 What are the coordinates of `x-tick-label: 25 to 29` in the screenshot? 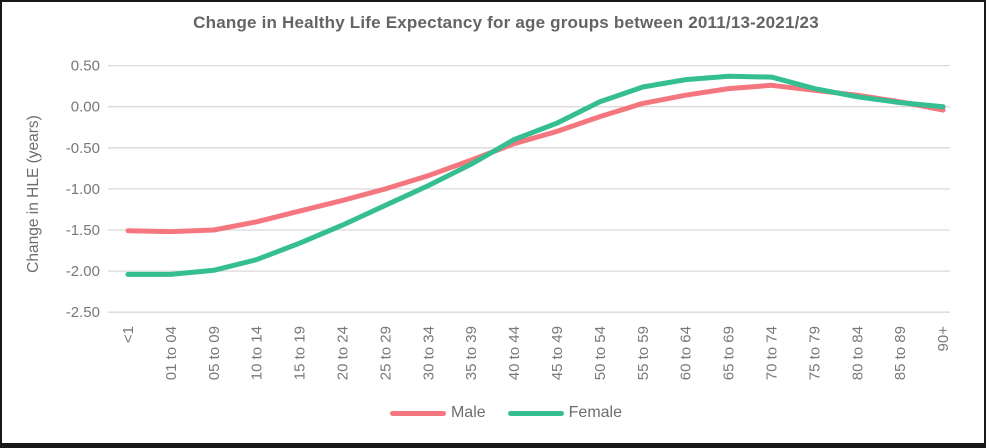 It's located at (385, 353).